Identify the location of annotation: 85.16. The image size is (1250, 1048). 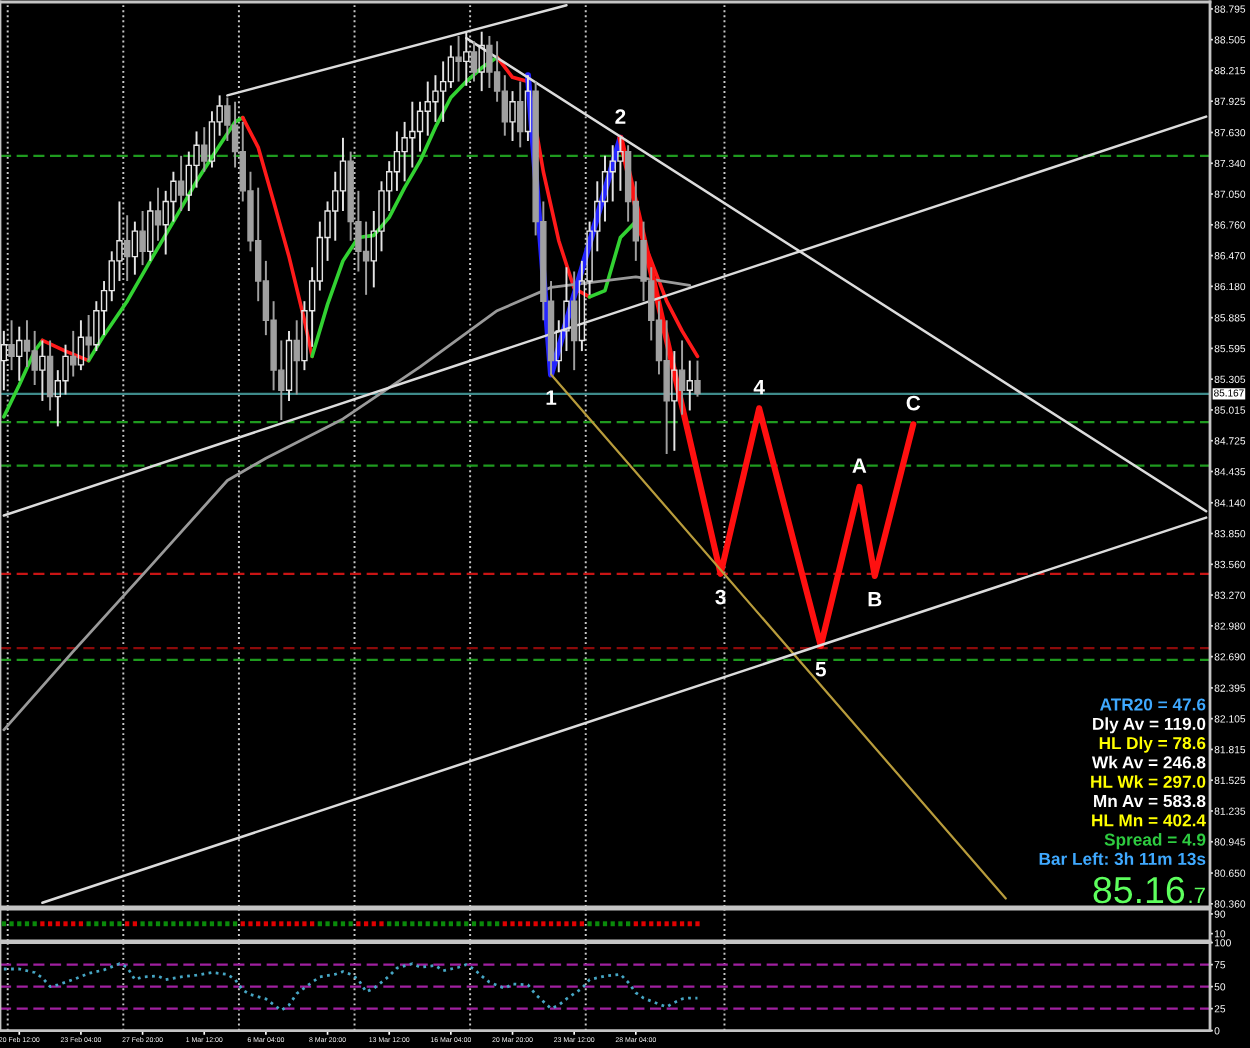
(1139, 890).